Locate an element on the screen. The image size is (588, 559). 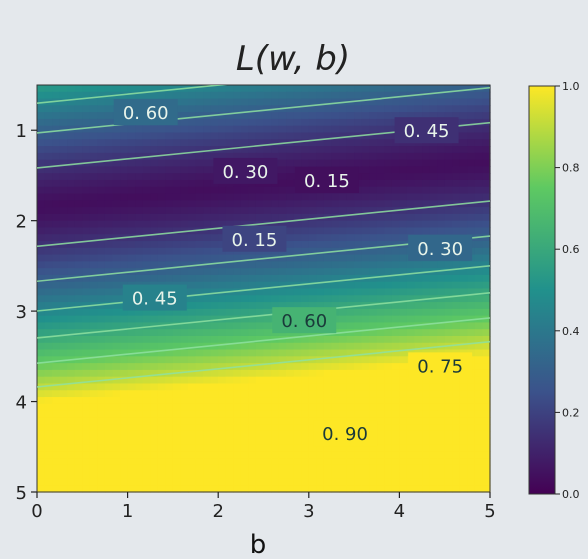
contour-label: 0. 45 is located at coordinates (427, 131).